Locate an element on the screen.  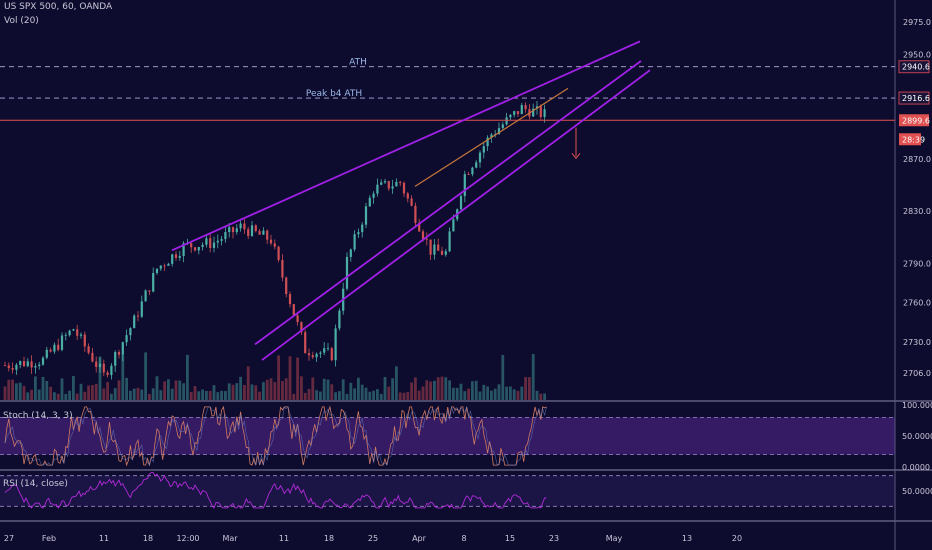
time-tick-label: 8 is located at coordinates (463, 538).